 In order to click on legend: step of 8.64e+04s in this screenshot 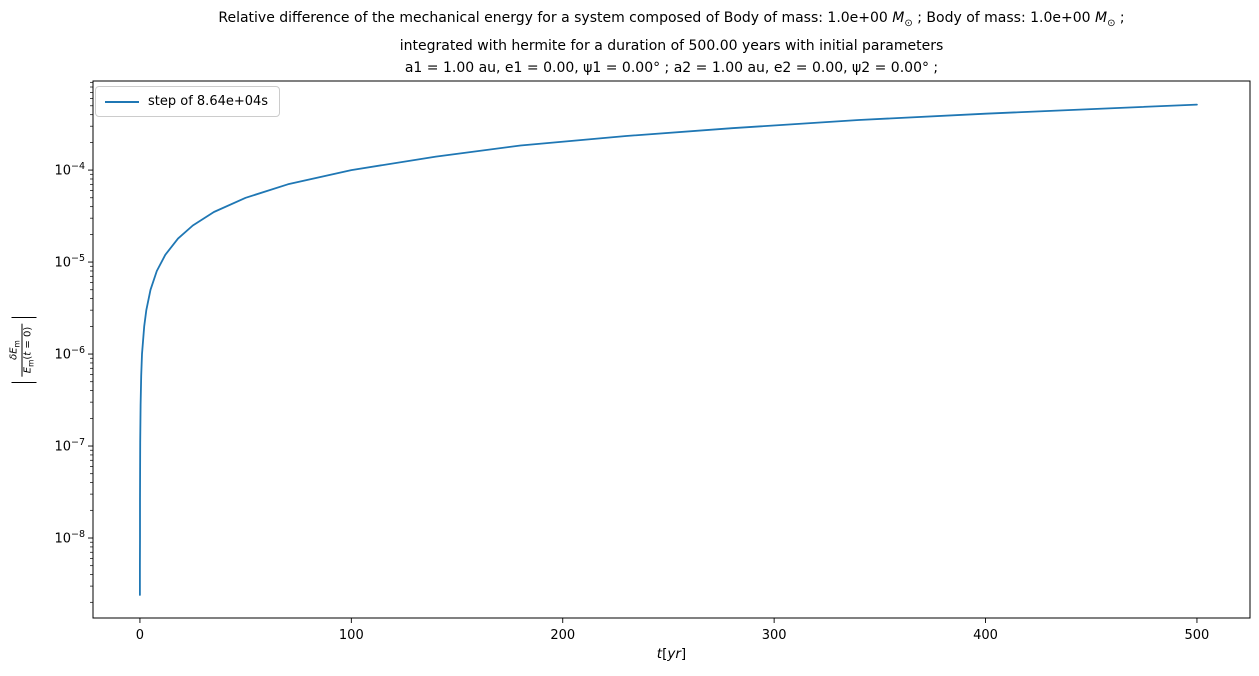, I will do `click(188, 101)`.